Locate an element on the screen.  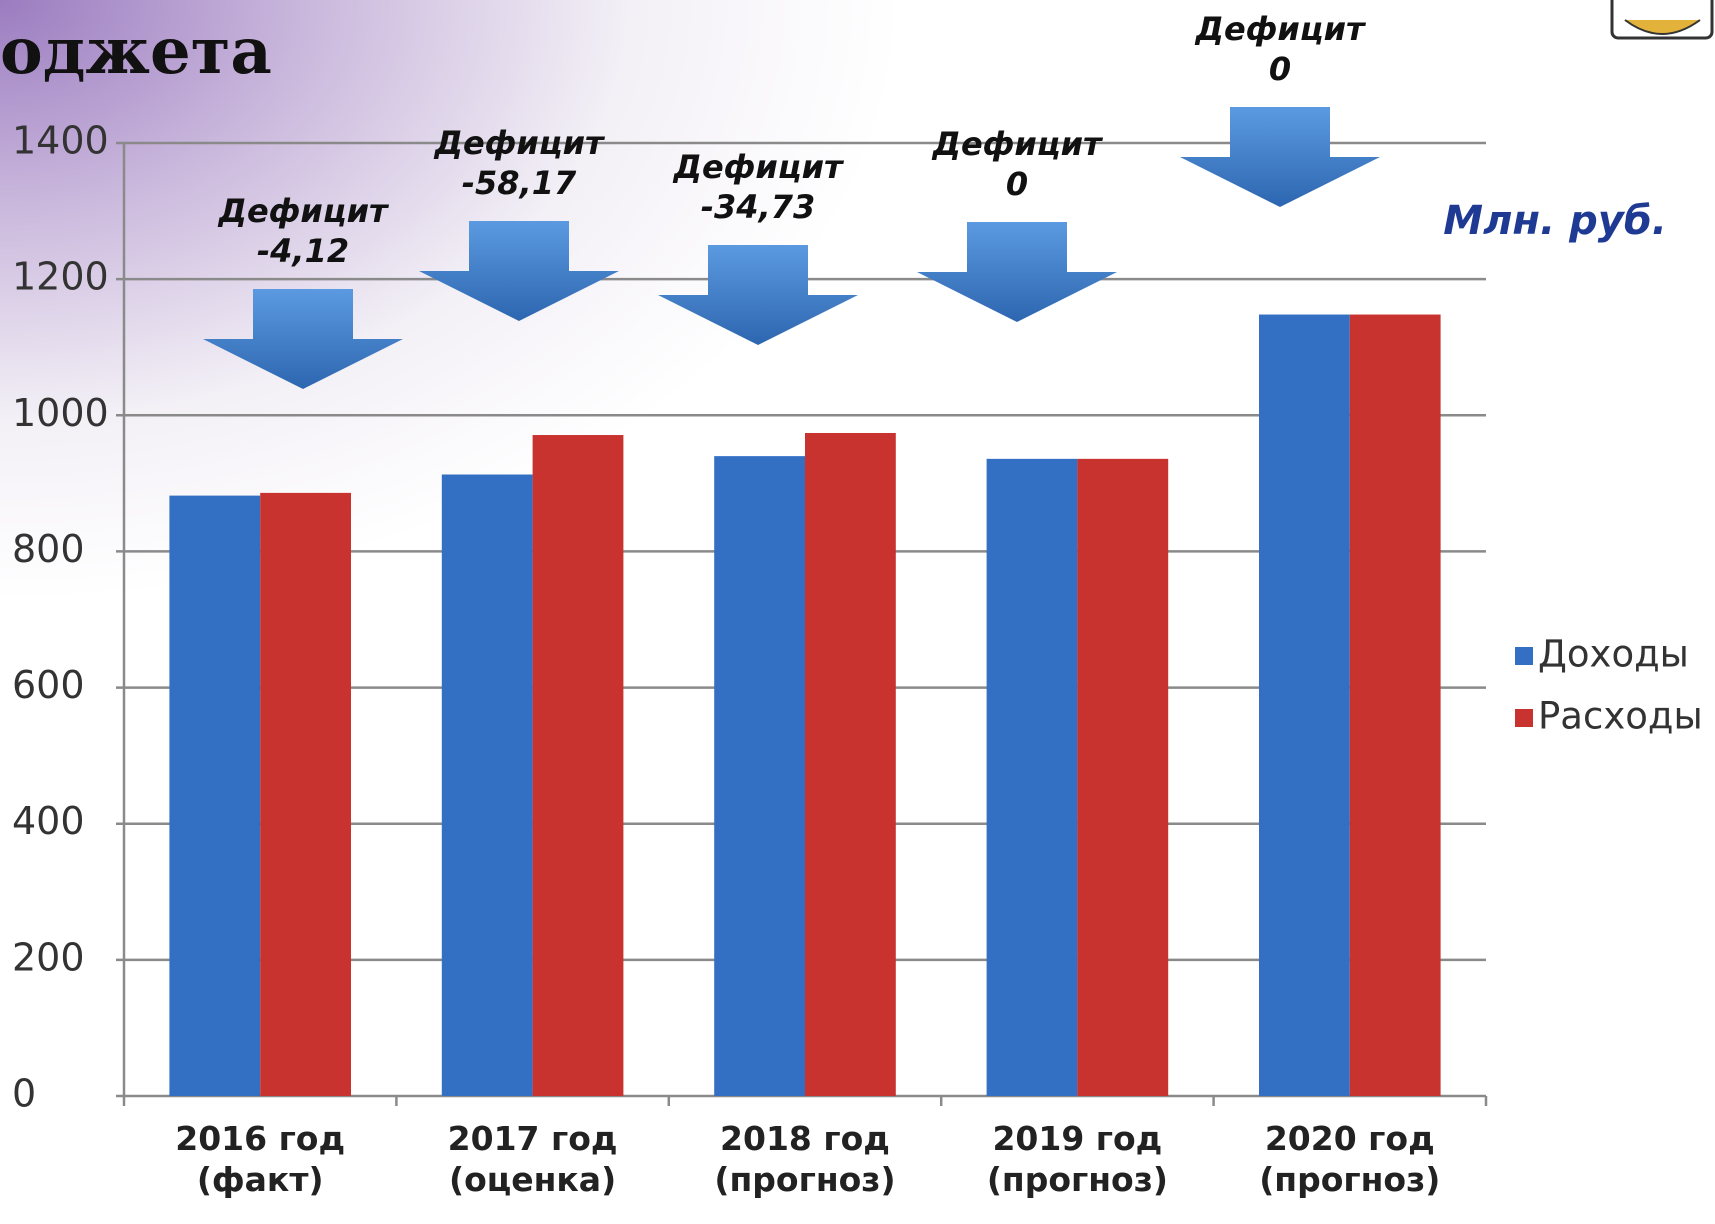
y-tick-label: 600 is located at coordinates (48, 685).